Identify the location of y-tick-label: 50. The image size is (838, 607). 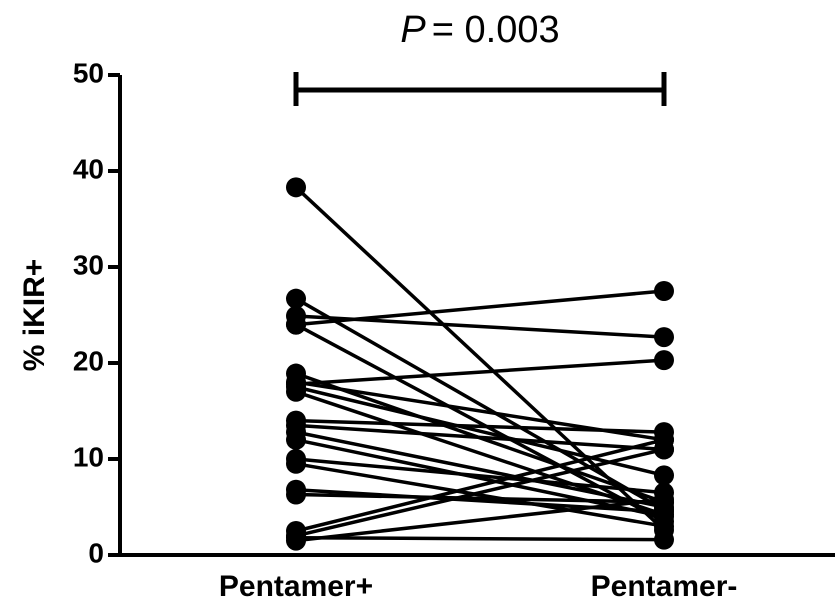
(88, 72).